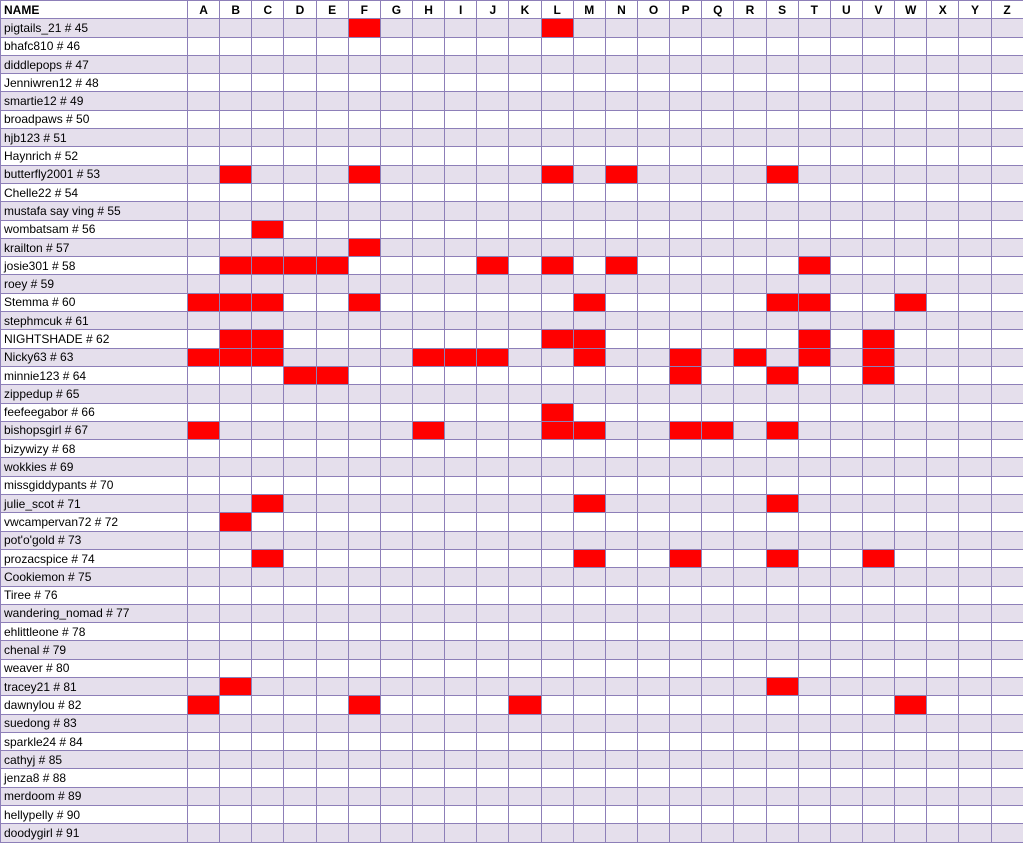  What do you see at coordinates (300, 266) in the screenshot?
I see `marked-cell-d` at bounding box center [300, 266].